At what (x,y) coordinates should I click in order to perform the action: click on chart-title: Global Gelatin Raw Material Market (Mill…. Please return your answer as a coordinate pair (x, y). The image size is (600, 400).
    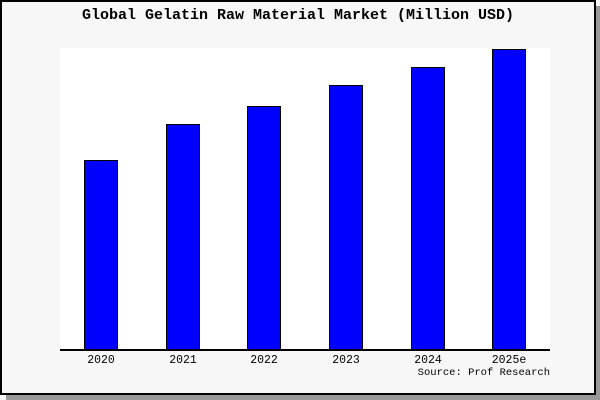
    Looking at the image, I should click on (298, 15).